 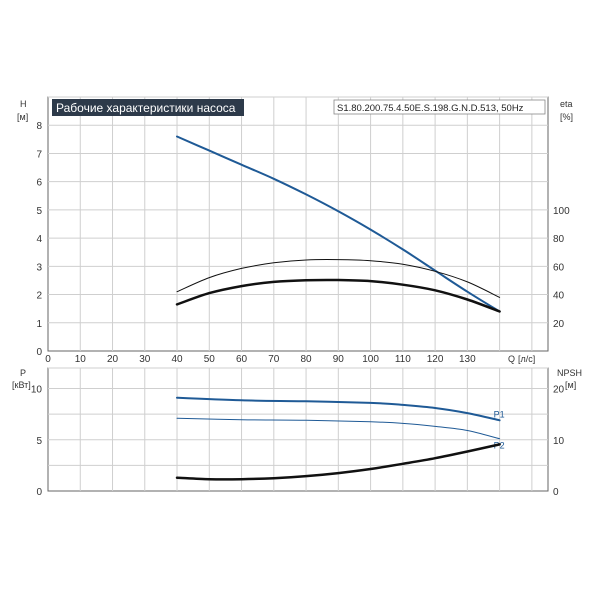 I want to click on efficiency-tick-label: 40, so click(x=559, y=296).